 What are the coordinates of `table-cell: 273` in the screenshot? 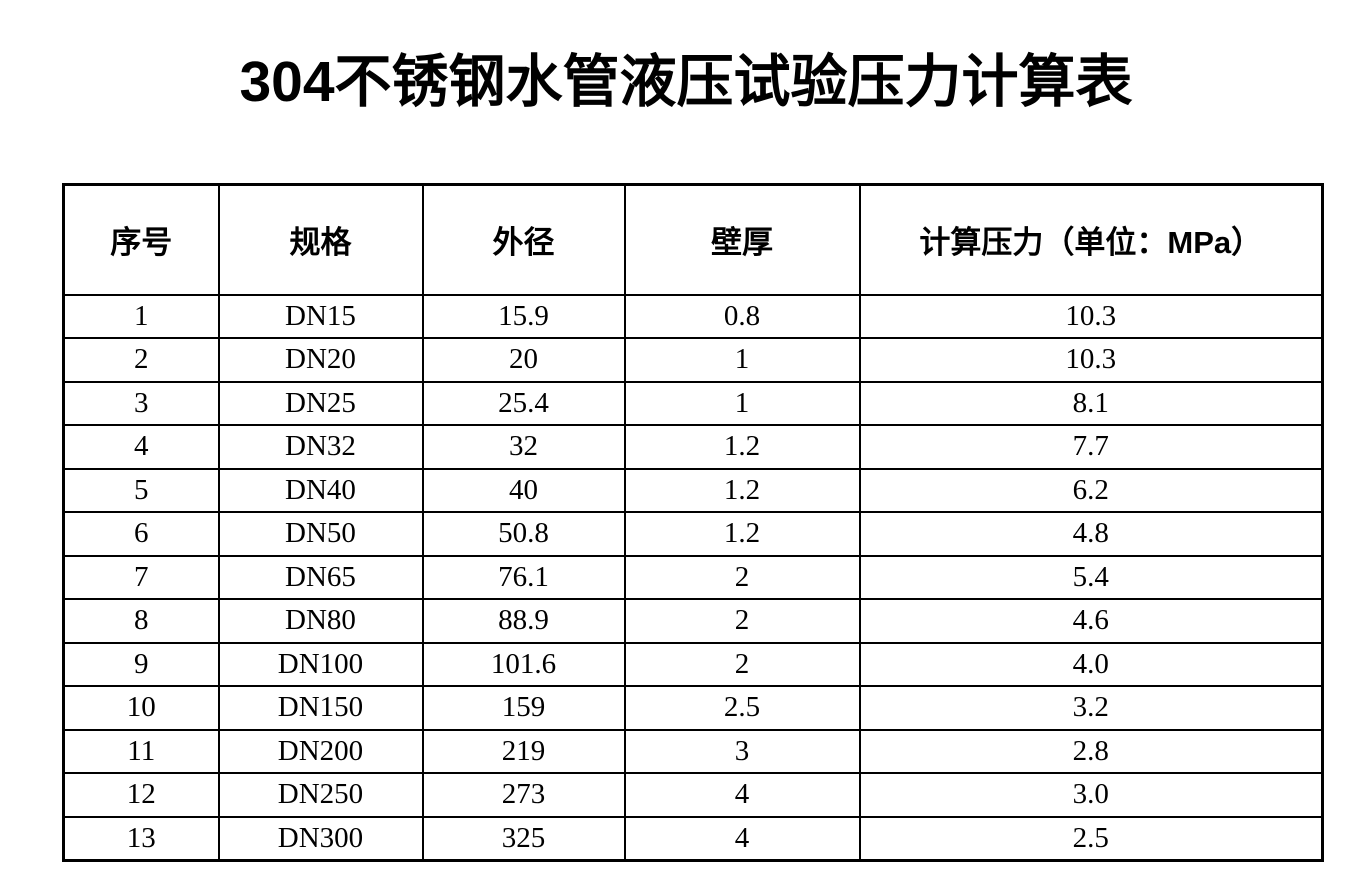 It's located at (523, 795).